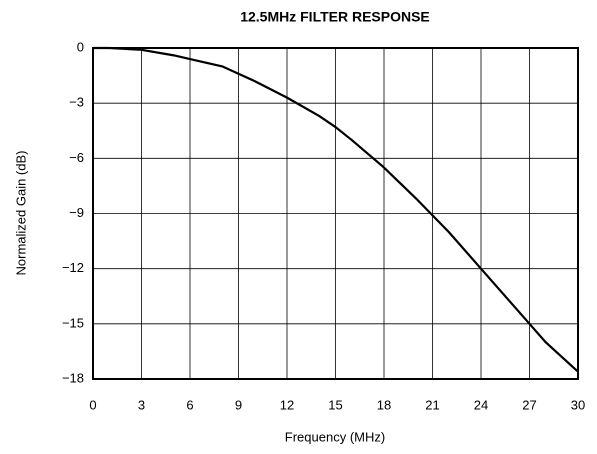 Image resolution: width=597 pixels, height=454 pixels. I want to click on y-tick-label: −3, so click(76, 102).